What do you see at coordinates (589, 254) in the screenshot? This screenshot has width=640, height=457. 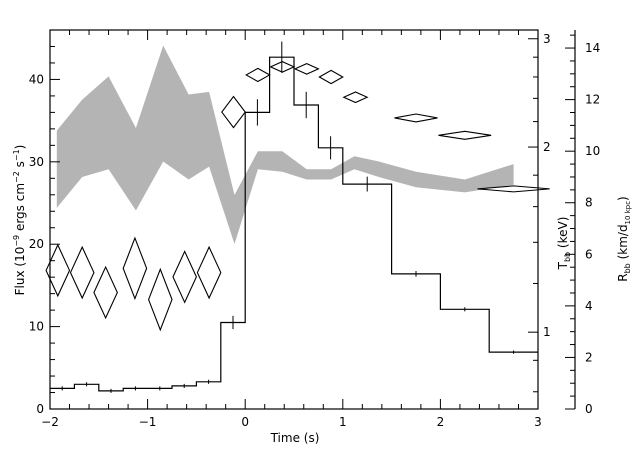 I see `radius-tick-label: 6` at bounding box center [589, 254].